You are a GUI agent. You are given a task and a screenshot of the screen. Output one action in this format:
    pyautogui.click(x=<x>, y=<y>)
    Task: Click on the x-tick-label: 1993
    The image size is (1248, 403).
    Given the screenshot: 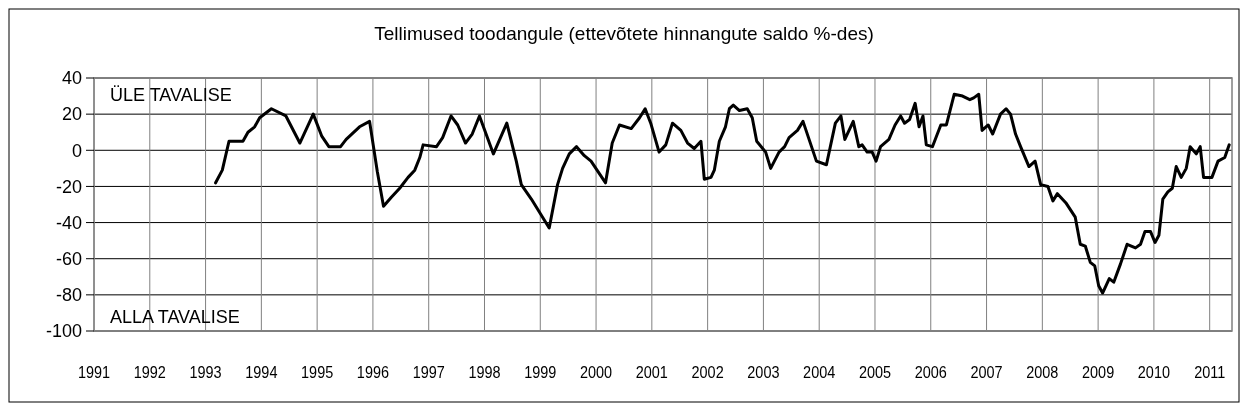 What is the action you would take?
    pyautogui.click(x=205, y=372)
    